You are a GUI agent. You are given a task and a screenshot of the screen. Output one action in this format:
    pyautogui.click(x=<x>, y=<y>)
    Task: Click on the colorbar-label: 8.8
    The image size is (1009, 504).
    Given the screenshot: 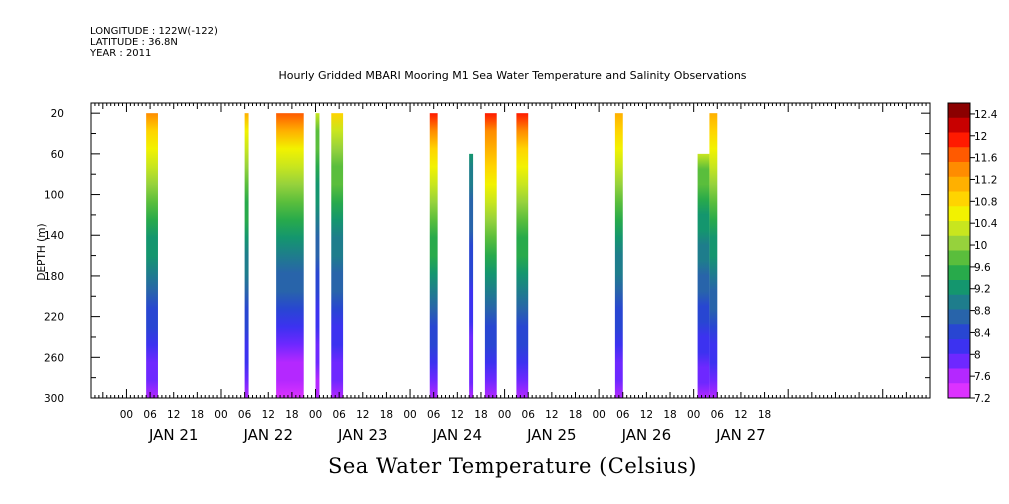 What is the action you would take?
    pyautogui.click(x=982, y=312)
    